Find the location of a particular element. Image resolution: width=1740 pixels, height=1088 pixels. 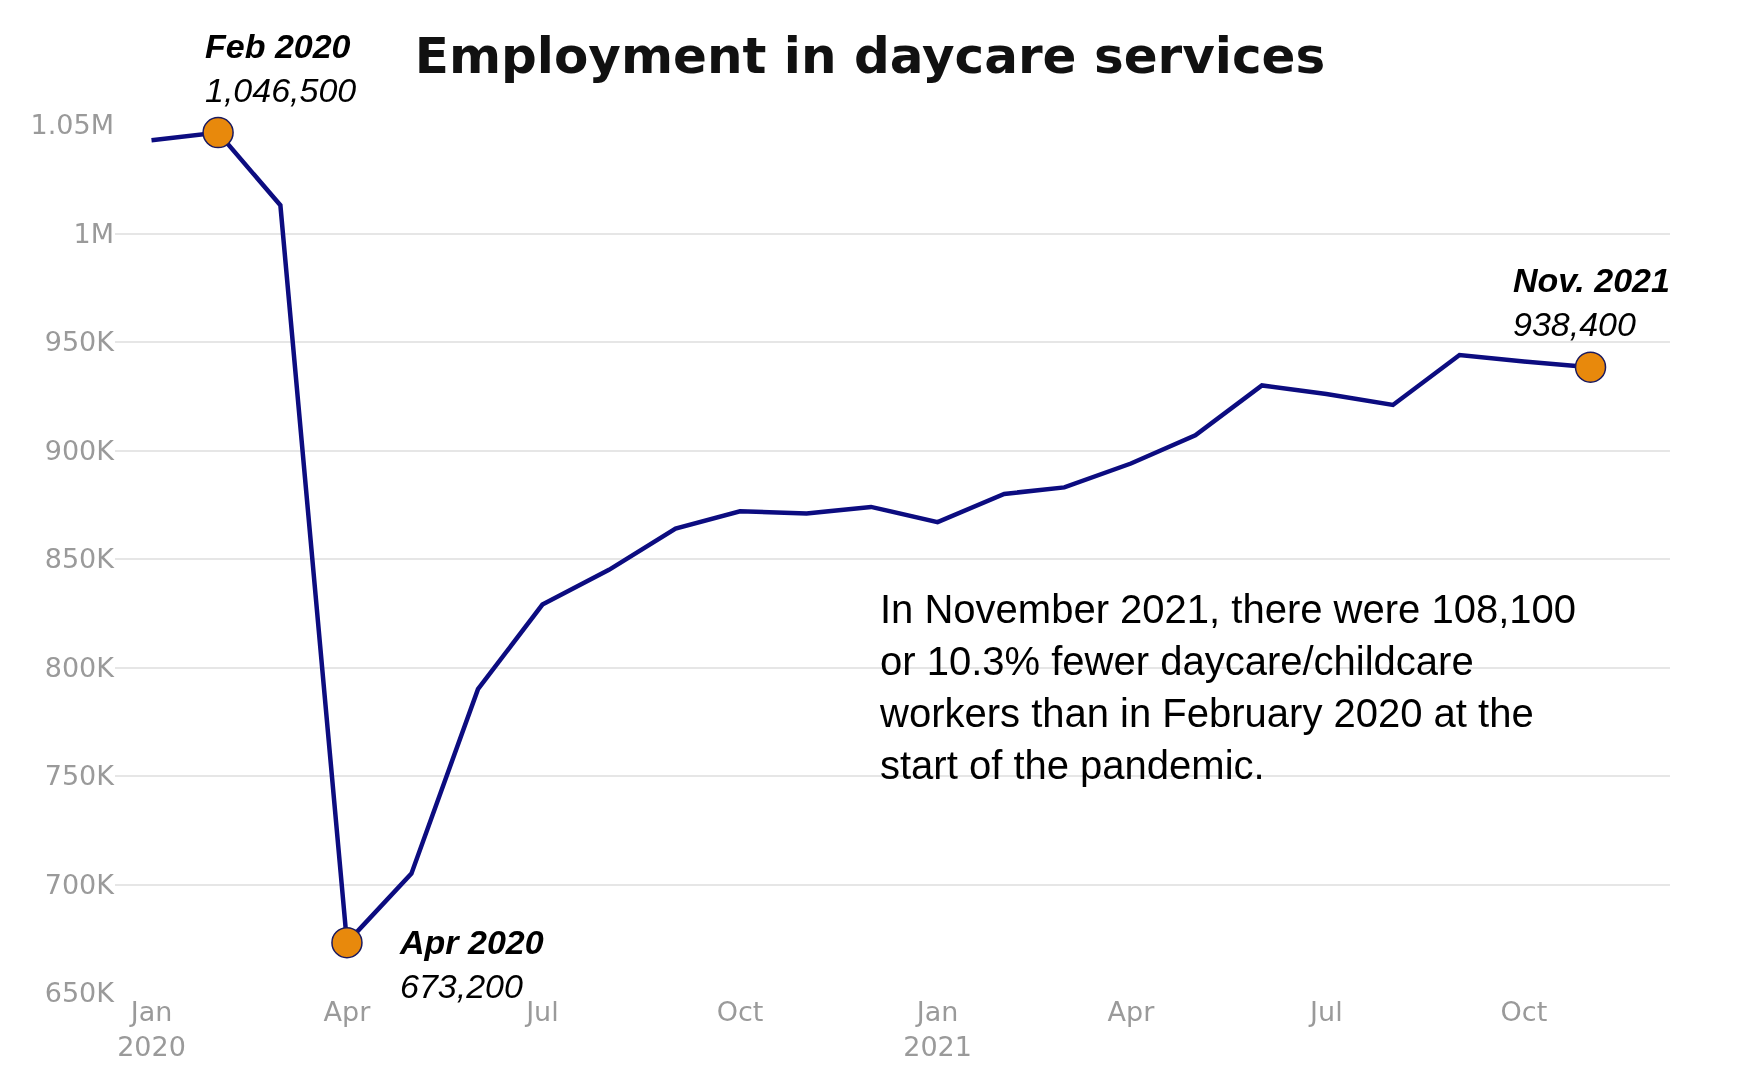

x-tick-label: Jan 2021 is located at coordinates (937, 1029).